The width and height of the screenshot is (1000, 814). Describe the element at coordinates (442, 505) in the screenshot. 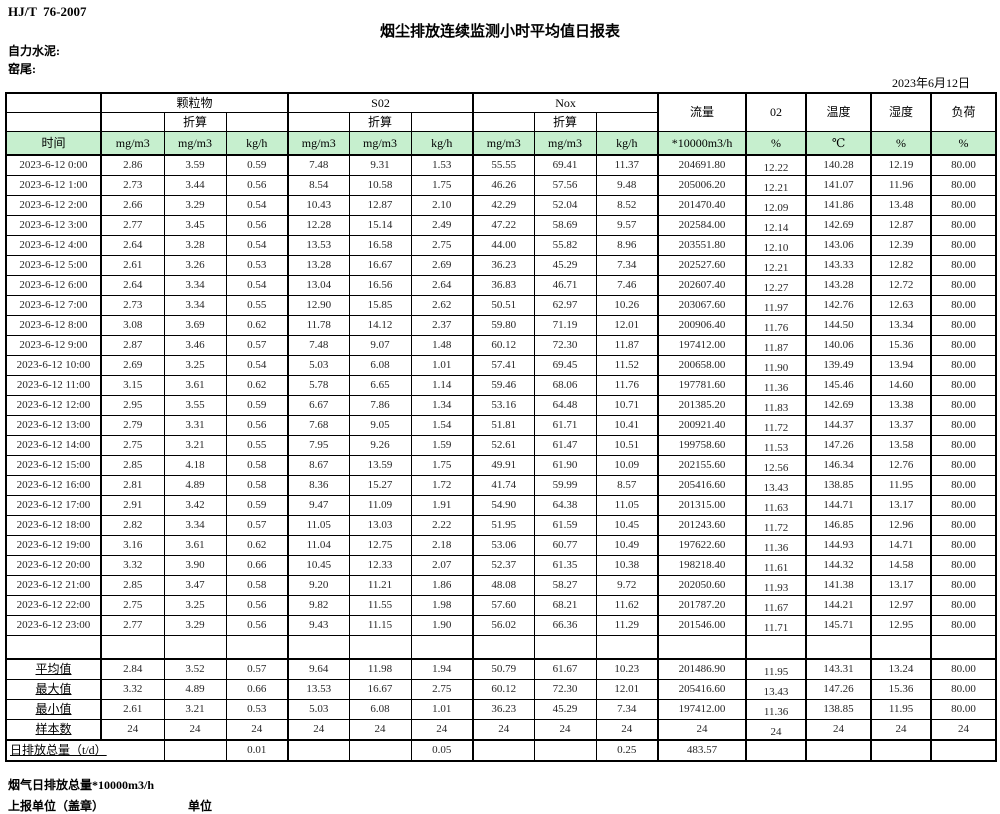

I see `value-cell: 1.91` at that location.